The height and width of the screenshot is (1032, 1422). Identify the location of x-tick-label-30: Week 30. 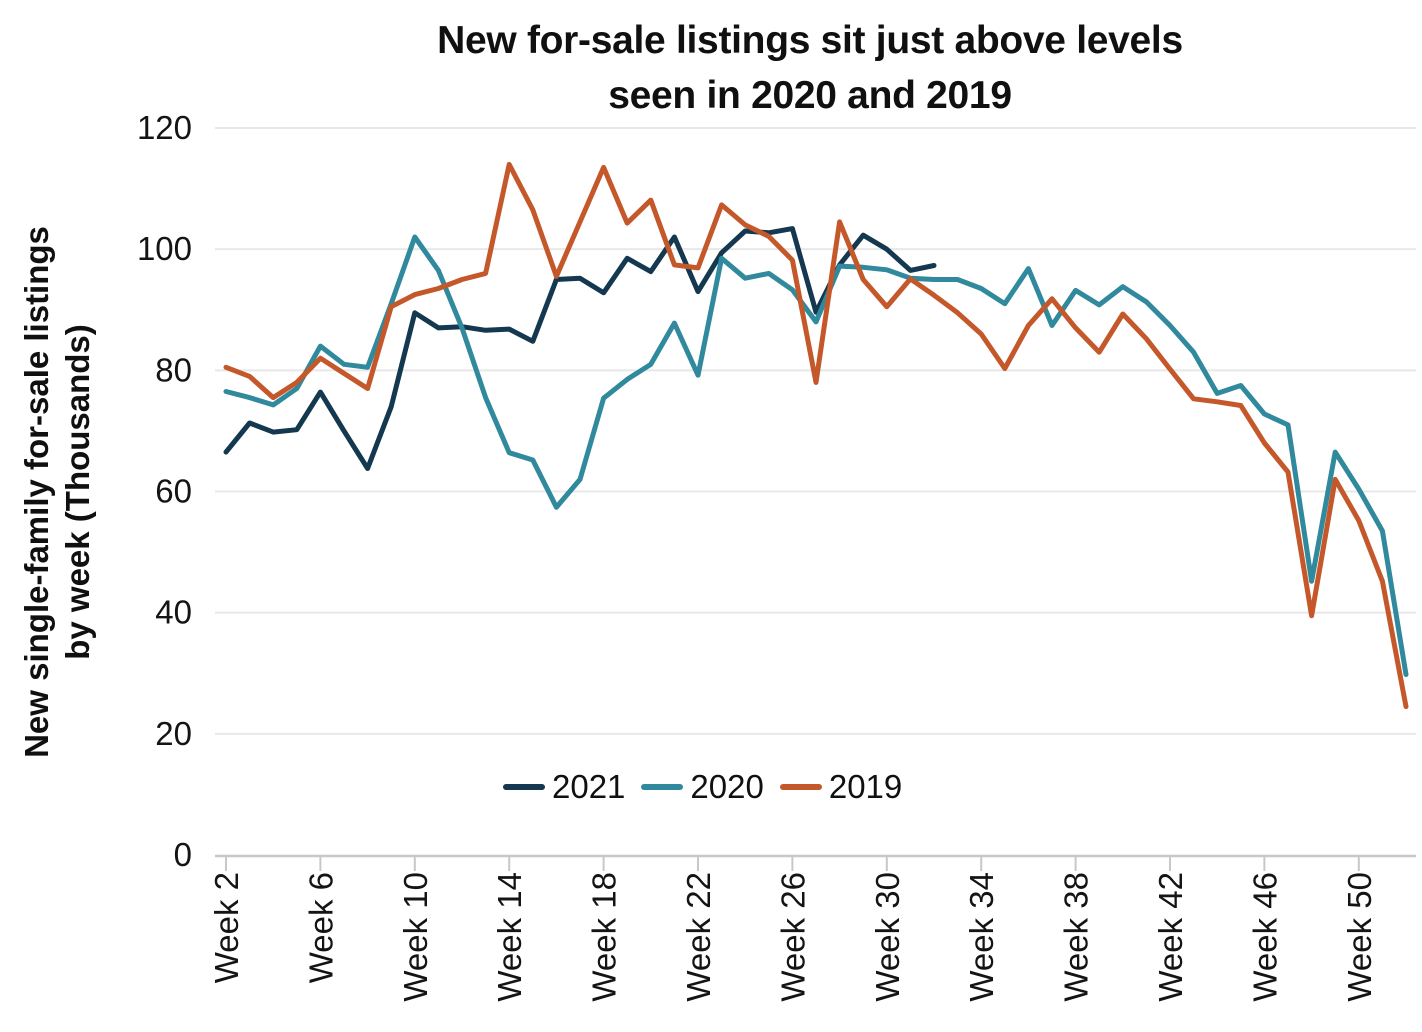
(887, 937).